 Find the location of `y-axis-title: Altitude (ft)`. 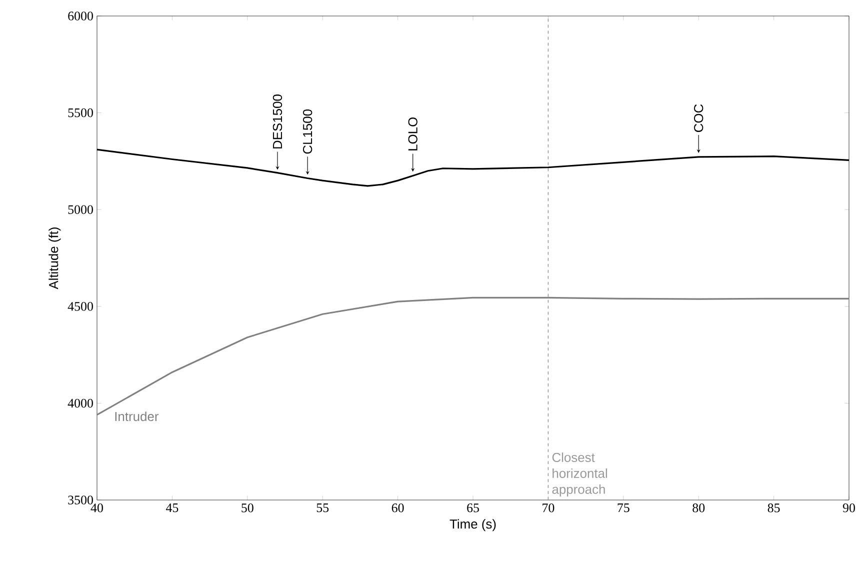

y-axis-title: Altitude (ft) is located at coordinates (54, 258).